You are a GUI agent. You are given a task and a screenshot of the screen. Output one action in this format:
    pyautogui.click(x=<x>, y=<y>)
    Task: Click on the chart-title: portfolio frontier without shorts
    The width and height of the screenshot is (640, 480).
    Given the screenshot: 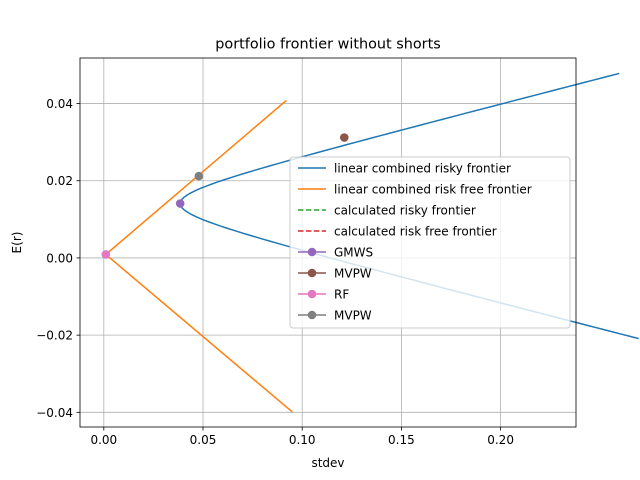 What is the action you would take?
    pyautogui.click(x=327, y=45)
    